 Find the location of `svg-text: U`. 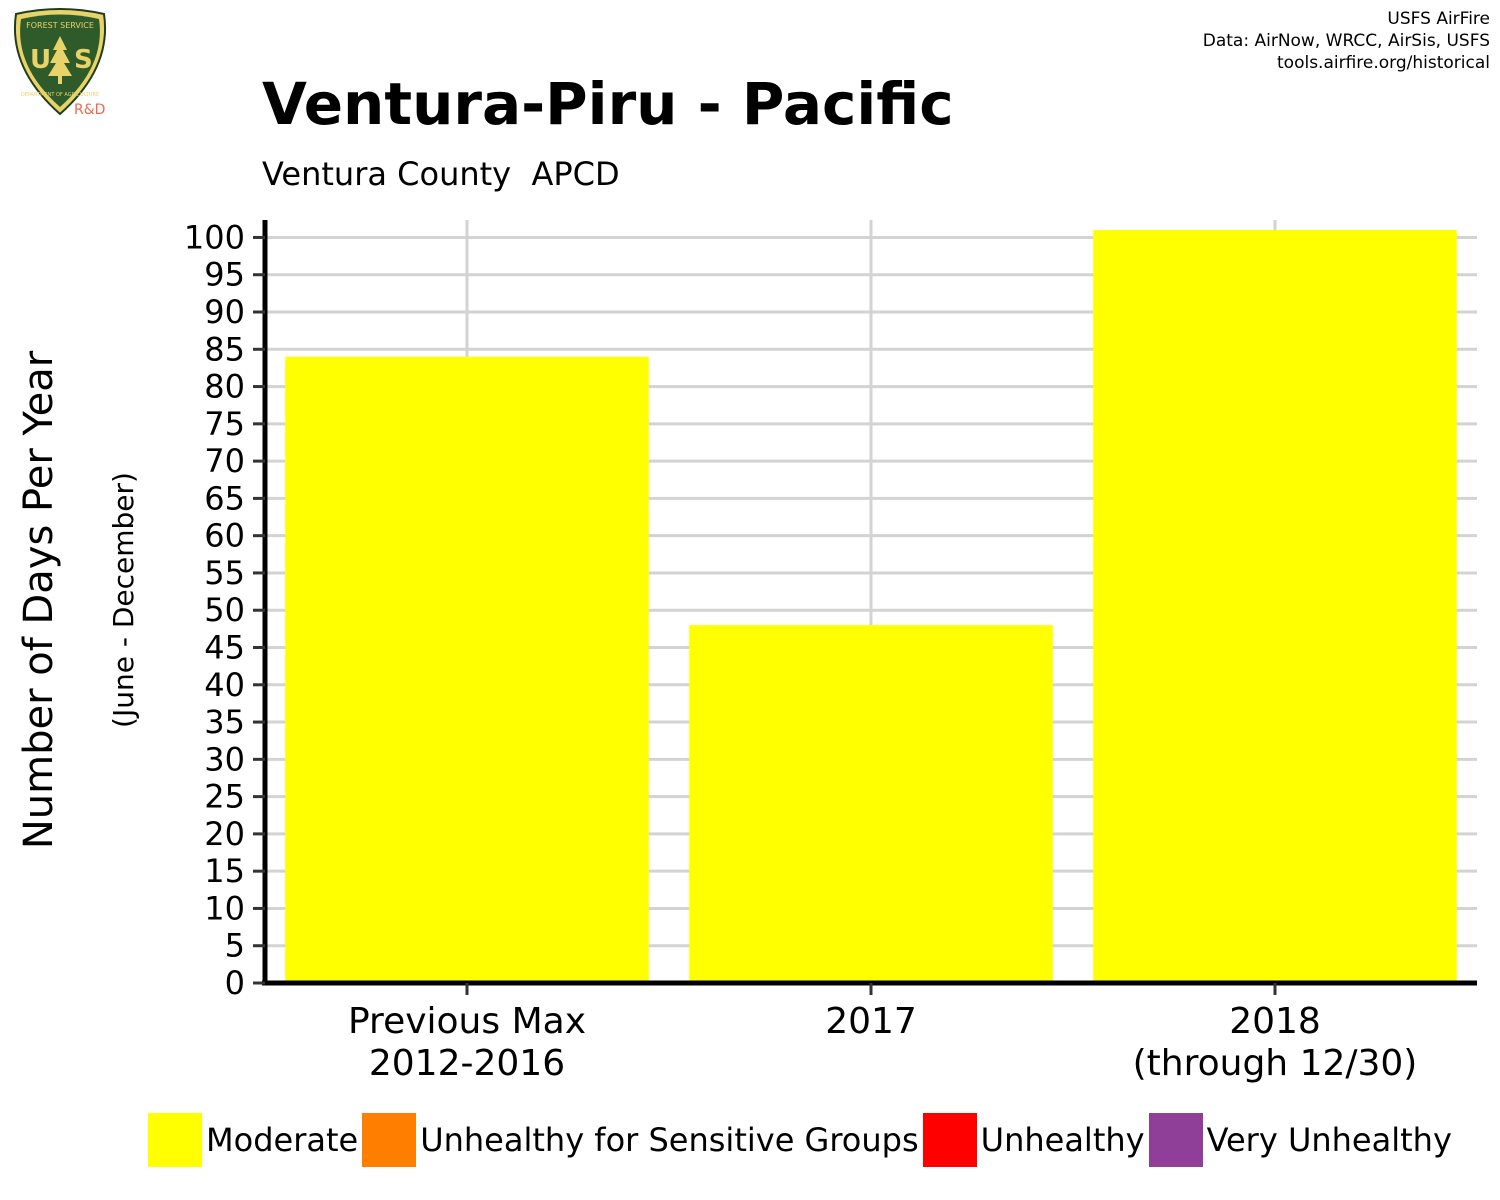

svg-text: U is located at coordinates (40, 60).